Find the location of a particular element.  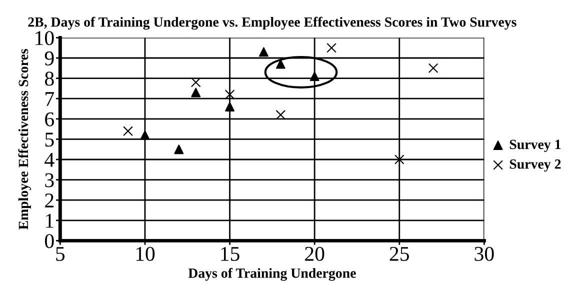

chart-title: 2B, Days of Training Undergone vs. Employee Effectiveness Scores in Two Surveys is located at coordinates (272, 23).